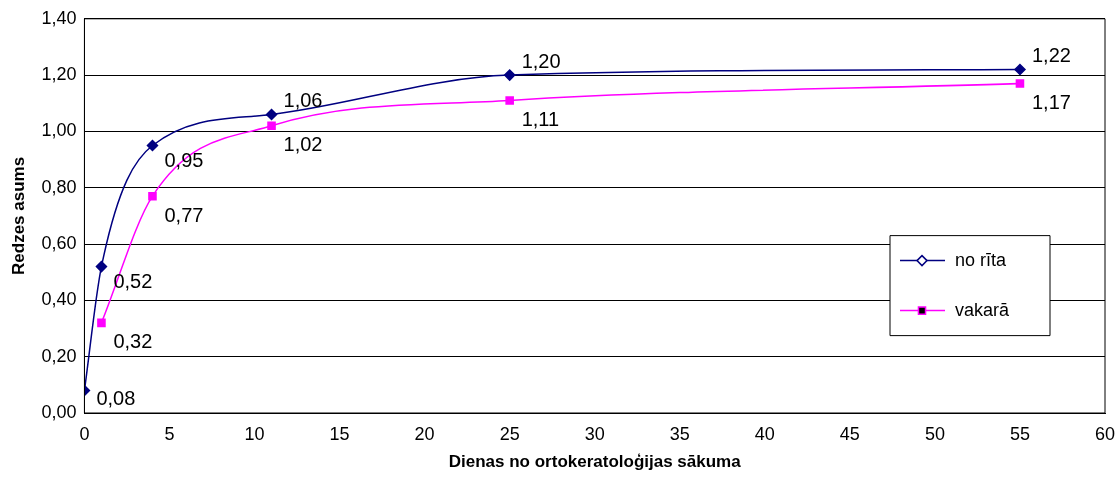 The width and height of the screenshot is (1119, 477). Describe the element at coordinates (84, 433) in the screenshot. I see `x-tick-label: 0` at that location.